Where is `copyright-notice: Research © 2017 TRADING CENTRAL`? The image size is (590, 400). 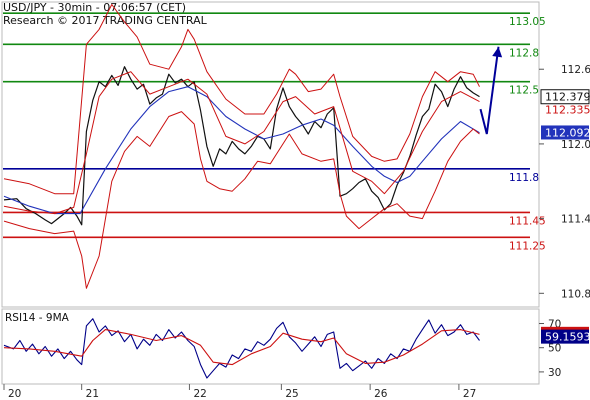 copyright-notice: Research © 2017 TRADING CENTRAL is located at coordinates (105, 20).